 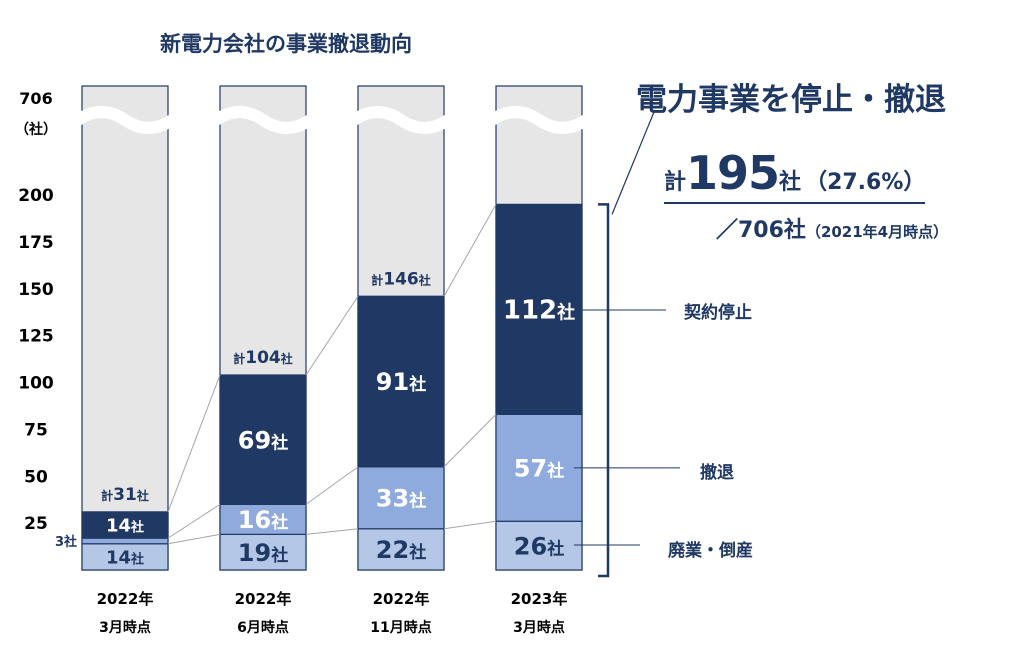 What do you see at coordinates (633, 163) in the screenshot?
I see `headline-pointer` at bounding box center [633, 163].